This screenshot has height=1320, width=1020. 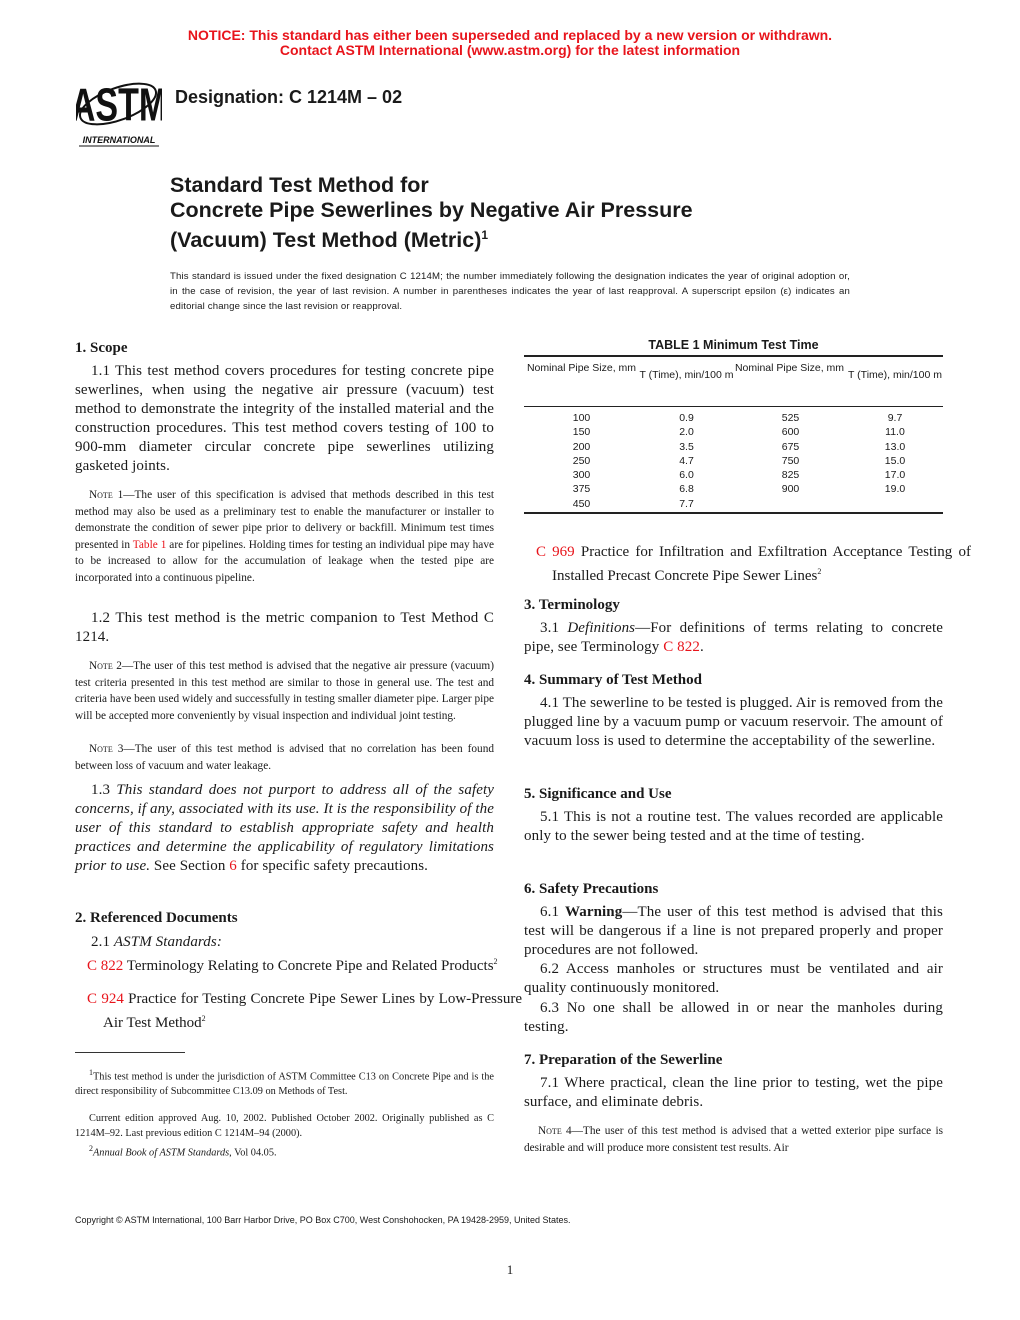 What do you see at coordinates (591, 889) in the screenshot?
I see `section-heading-safety: 6. Safety Precautions` at bounding box center [591, 889].